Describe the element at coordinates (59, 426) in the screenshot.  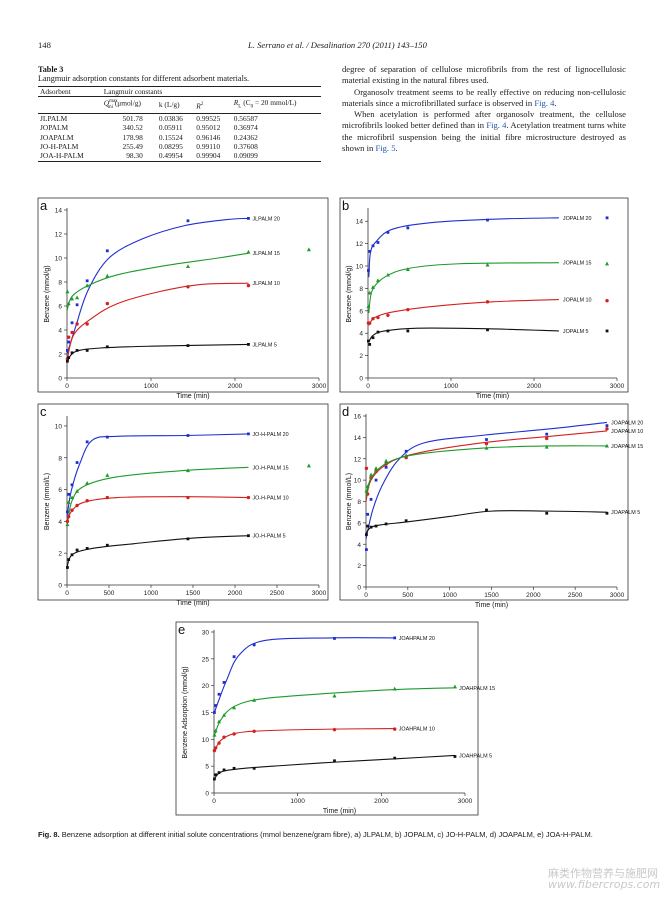
I see `y-tick-label: 10` at that location.